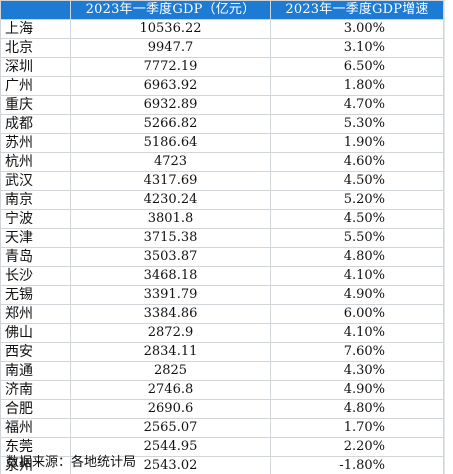  I want to click on growth-cell: -1.80%, so click(357, 465).